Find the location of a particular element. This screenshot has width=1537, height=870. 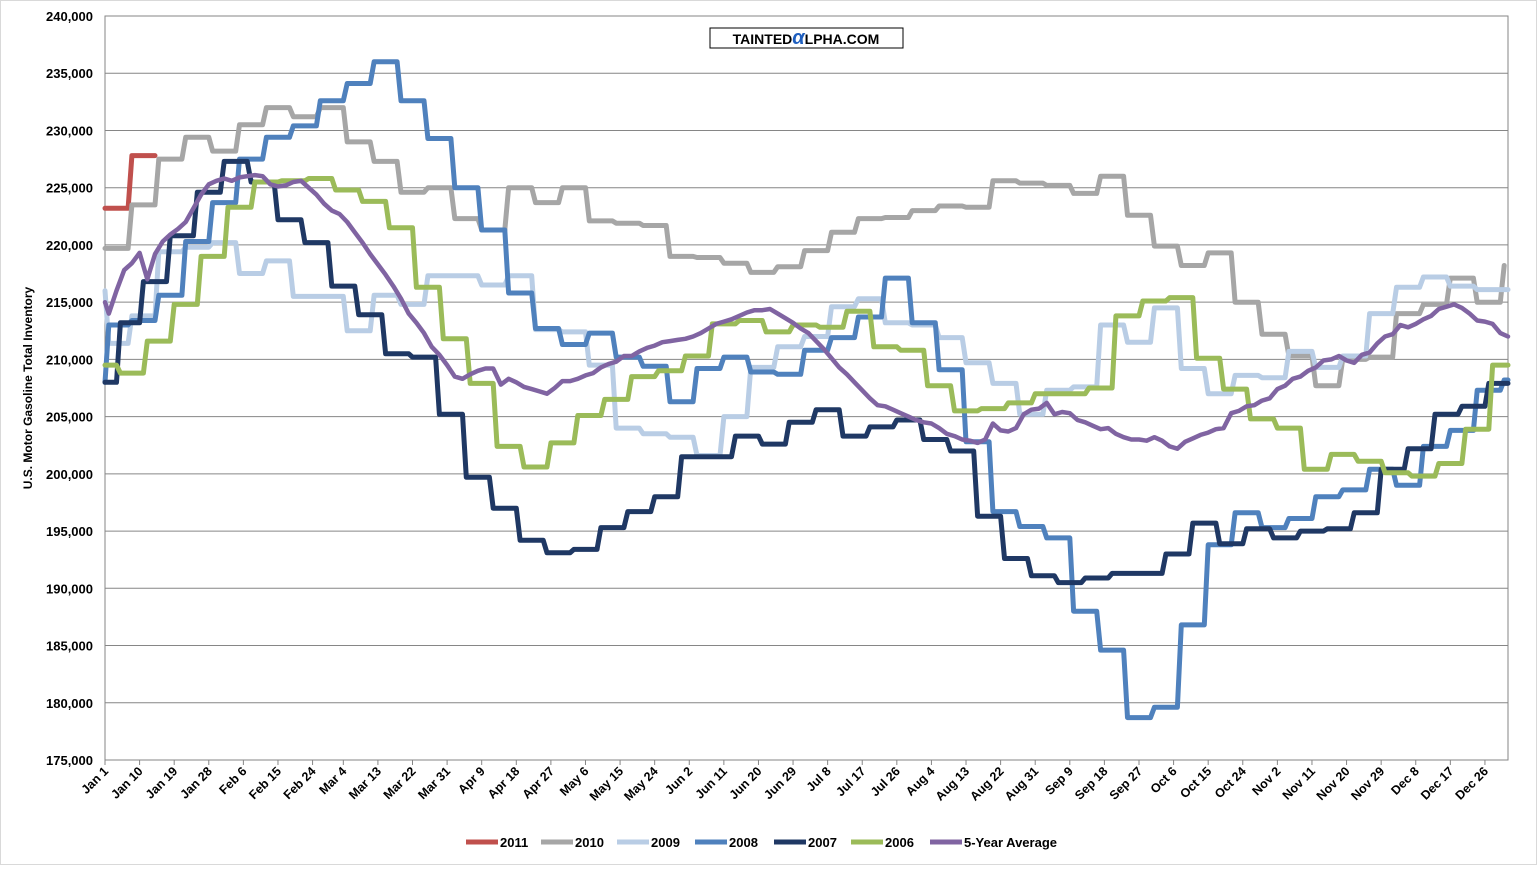

watermark-box is located at coordinates (806, 38).